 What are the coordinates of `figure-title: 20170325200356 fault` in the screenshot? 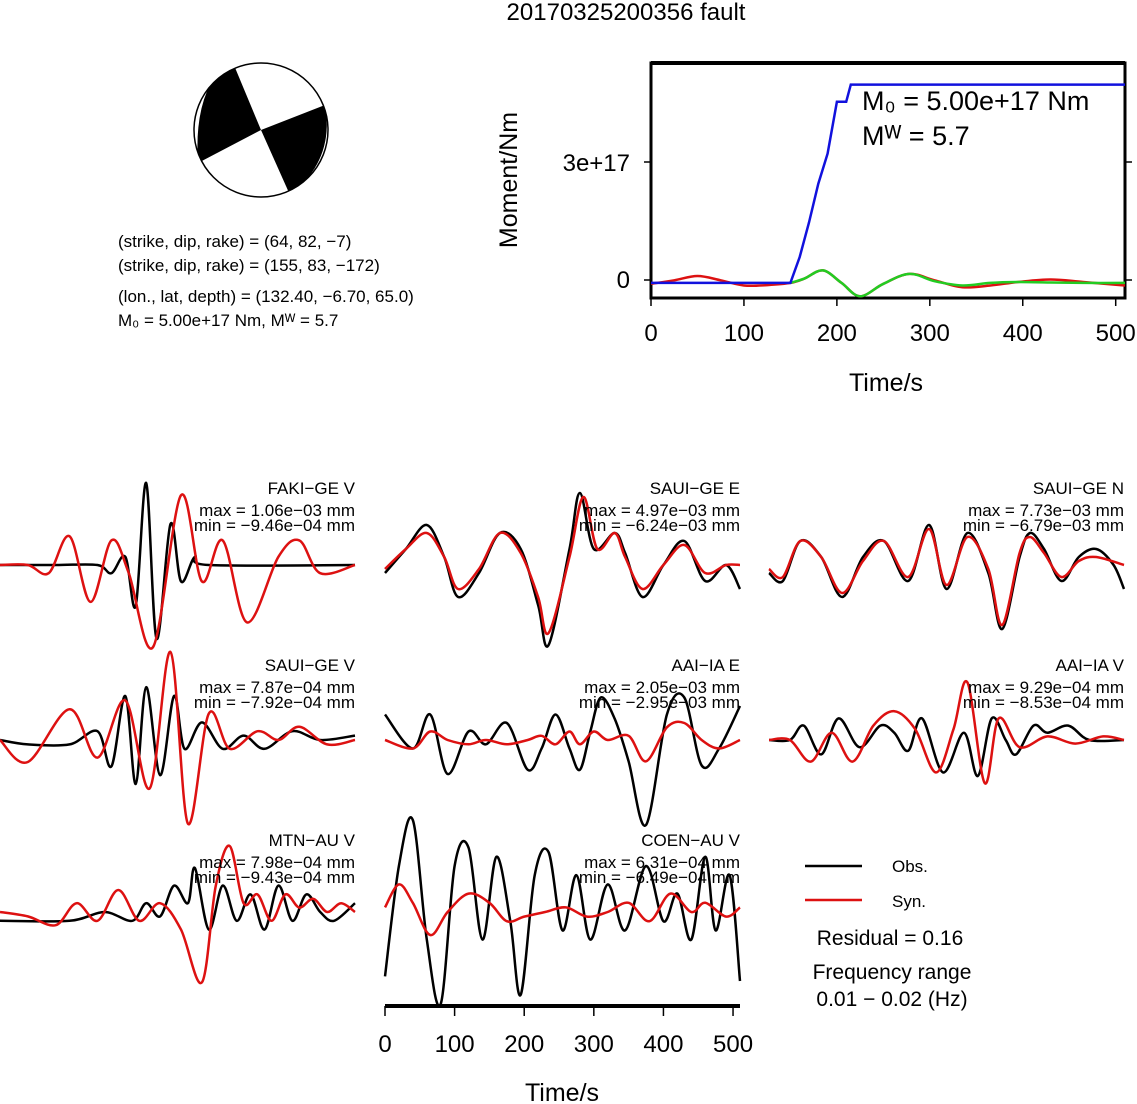 It's located at (626, 13).